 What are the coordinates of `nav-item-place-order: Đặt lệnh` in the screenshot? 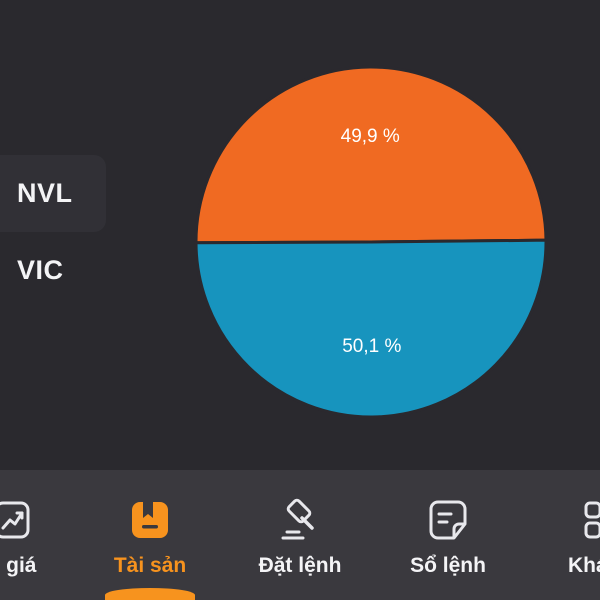 It's located at (300, 535).